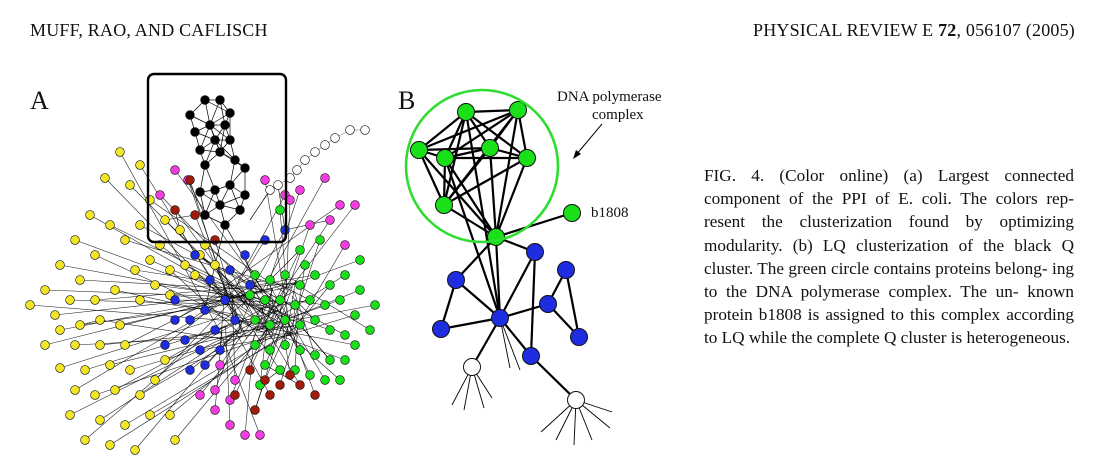 The width and height of the screenshot is (1093, 464). What do you see at coordinates (1018, 338) in the screenshot?
I see `caption-line: heterogeneous.` at bounding box center [1018, 338].